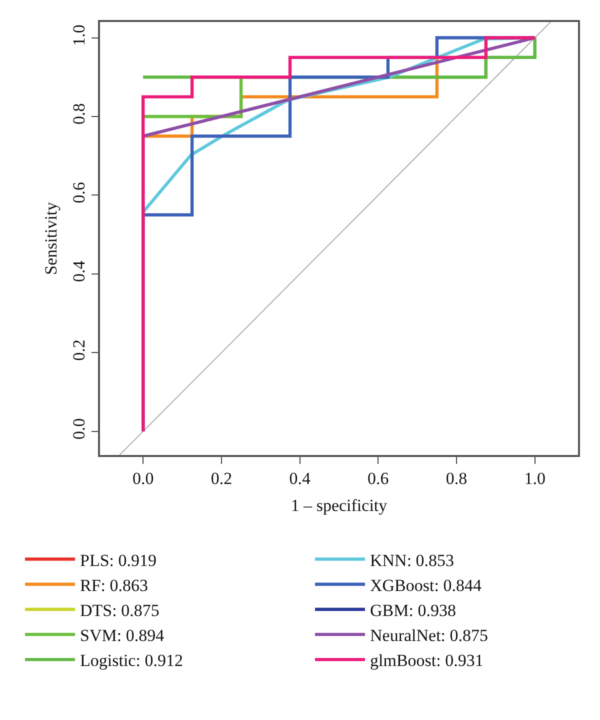  I want to click on legend-label: Logistic: 0.912, so click(131, 660).